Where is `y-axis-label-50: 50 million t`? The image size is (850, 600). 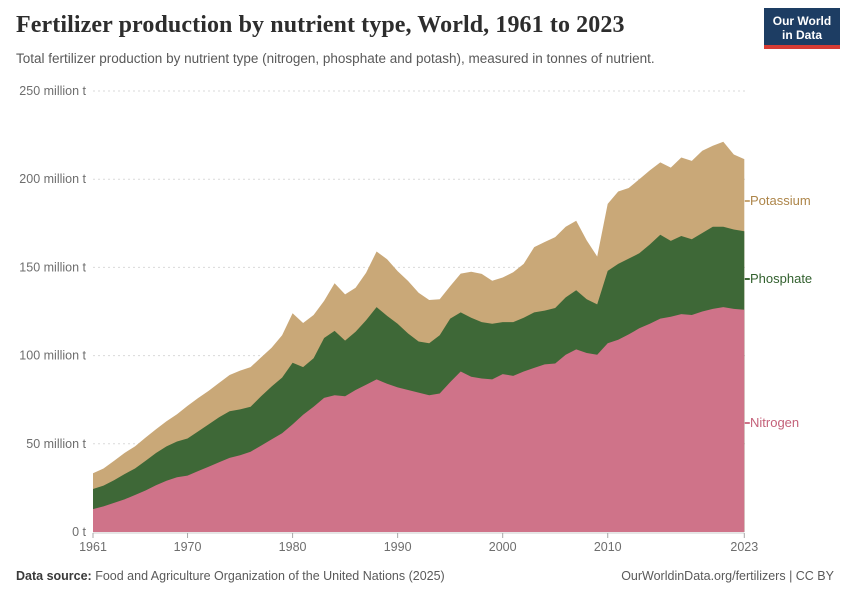
y-axis-label-50: 50 million t is located at coordinates (56, 444).